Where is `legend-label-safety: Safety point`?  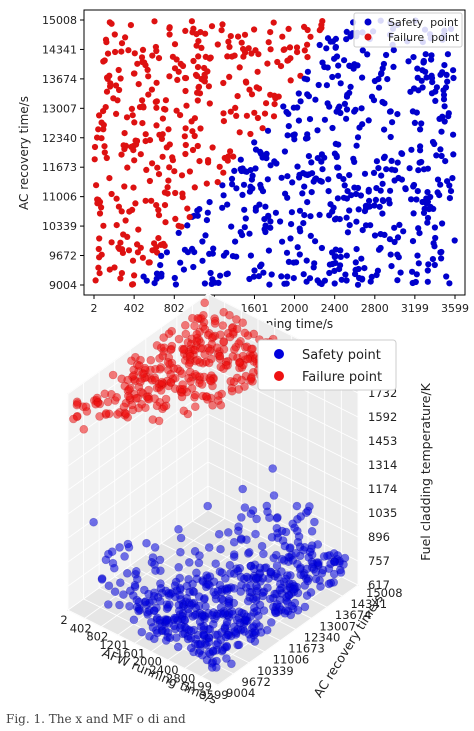
legend-label-safety: Safety point is located at coordinates (423, 22).